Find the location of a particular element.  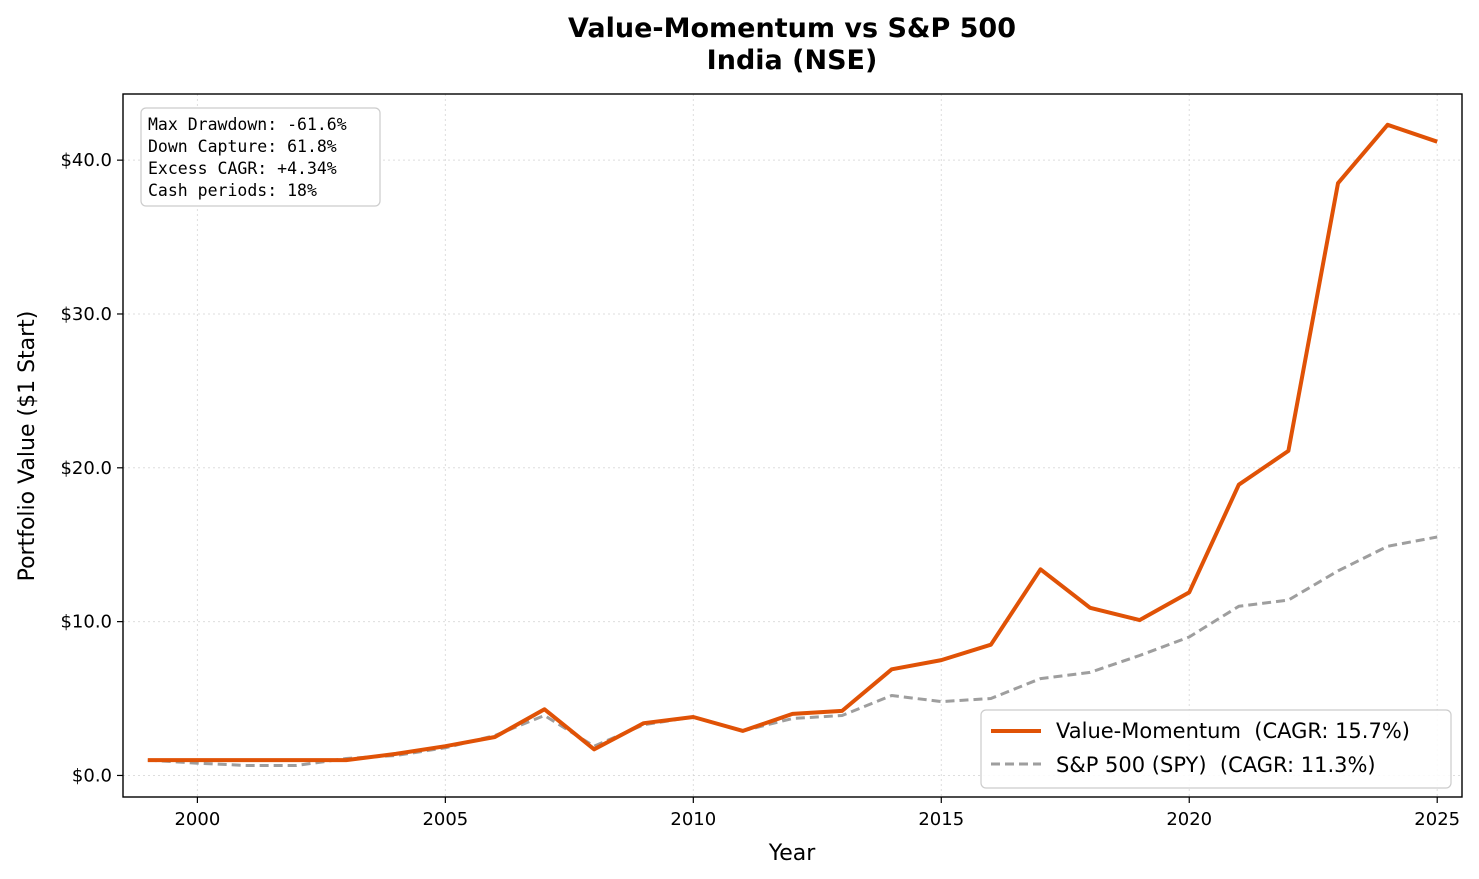

stats-line-cash-periods: Cash periods: 18% is located at coordinates (232, 190).